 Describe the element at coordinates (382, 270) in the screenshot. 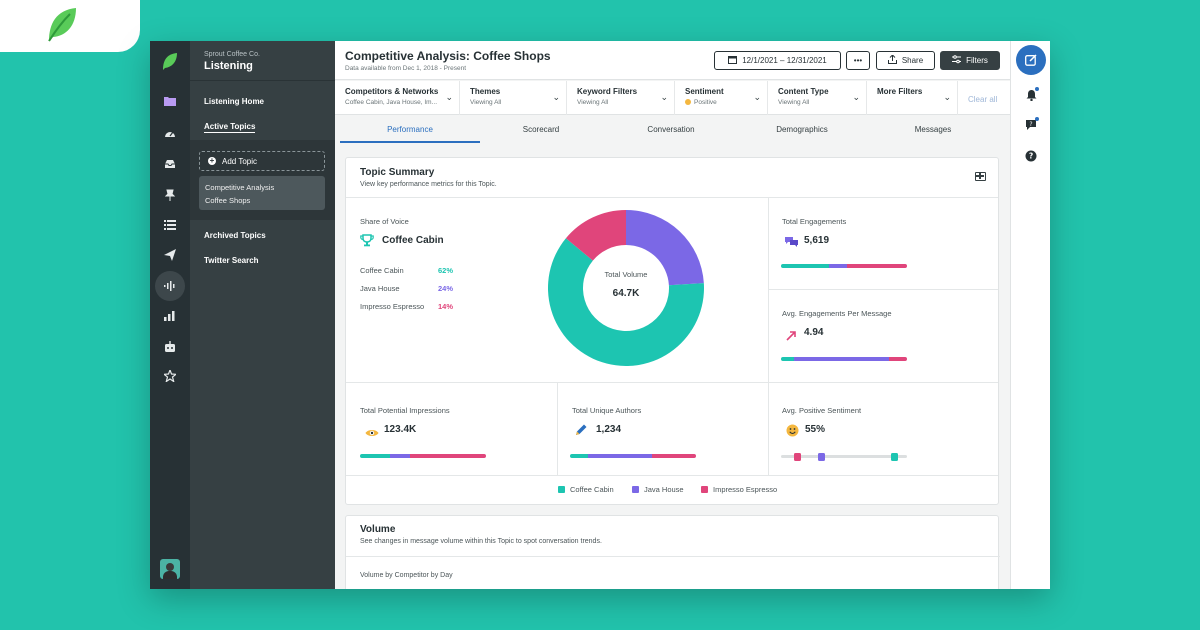

I see `sov-row-label: Coffee Cabin` at that location.